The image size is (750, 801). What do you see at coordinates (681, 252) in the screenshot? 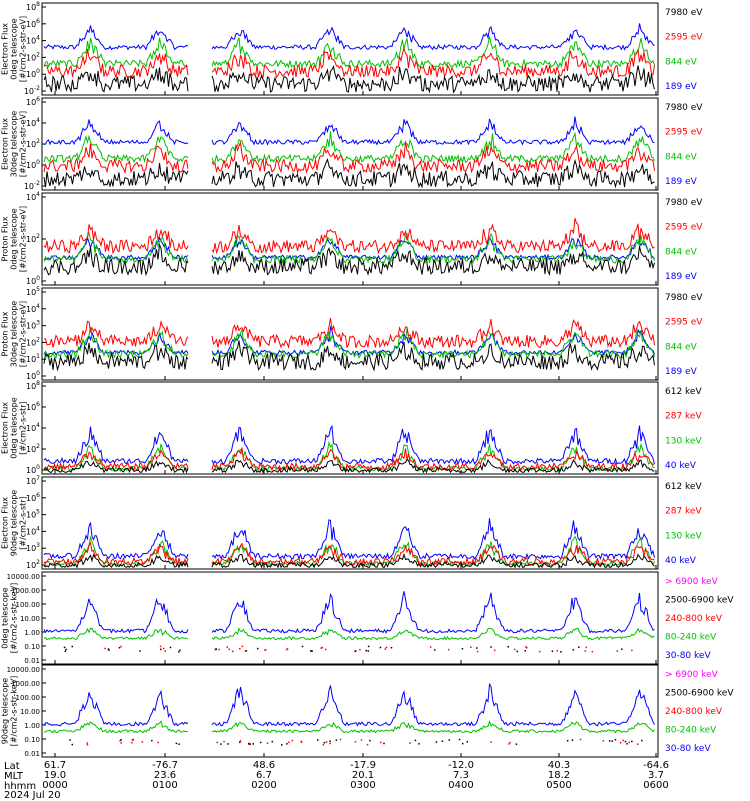
I see `channel-legend-label: 844 eV` at bounding box center [681, 252].